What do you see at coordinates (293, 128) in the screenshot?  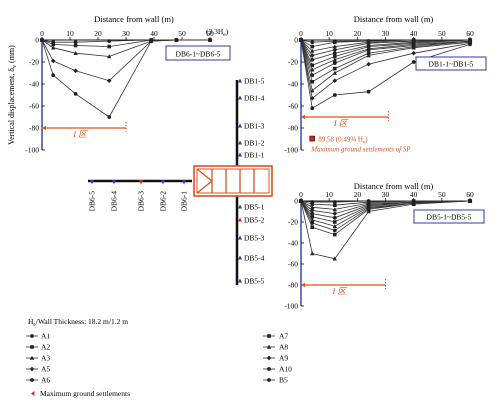 I see `y-tick-label: -80` at bounding box center [293, 128].